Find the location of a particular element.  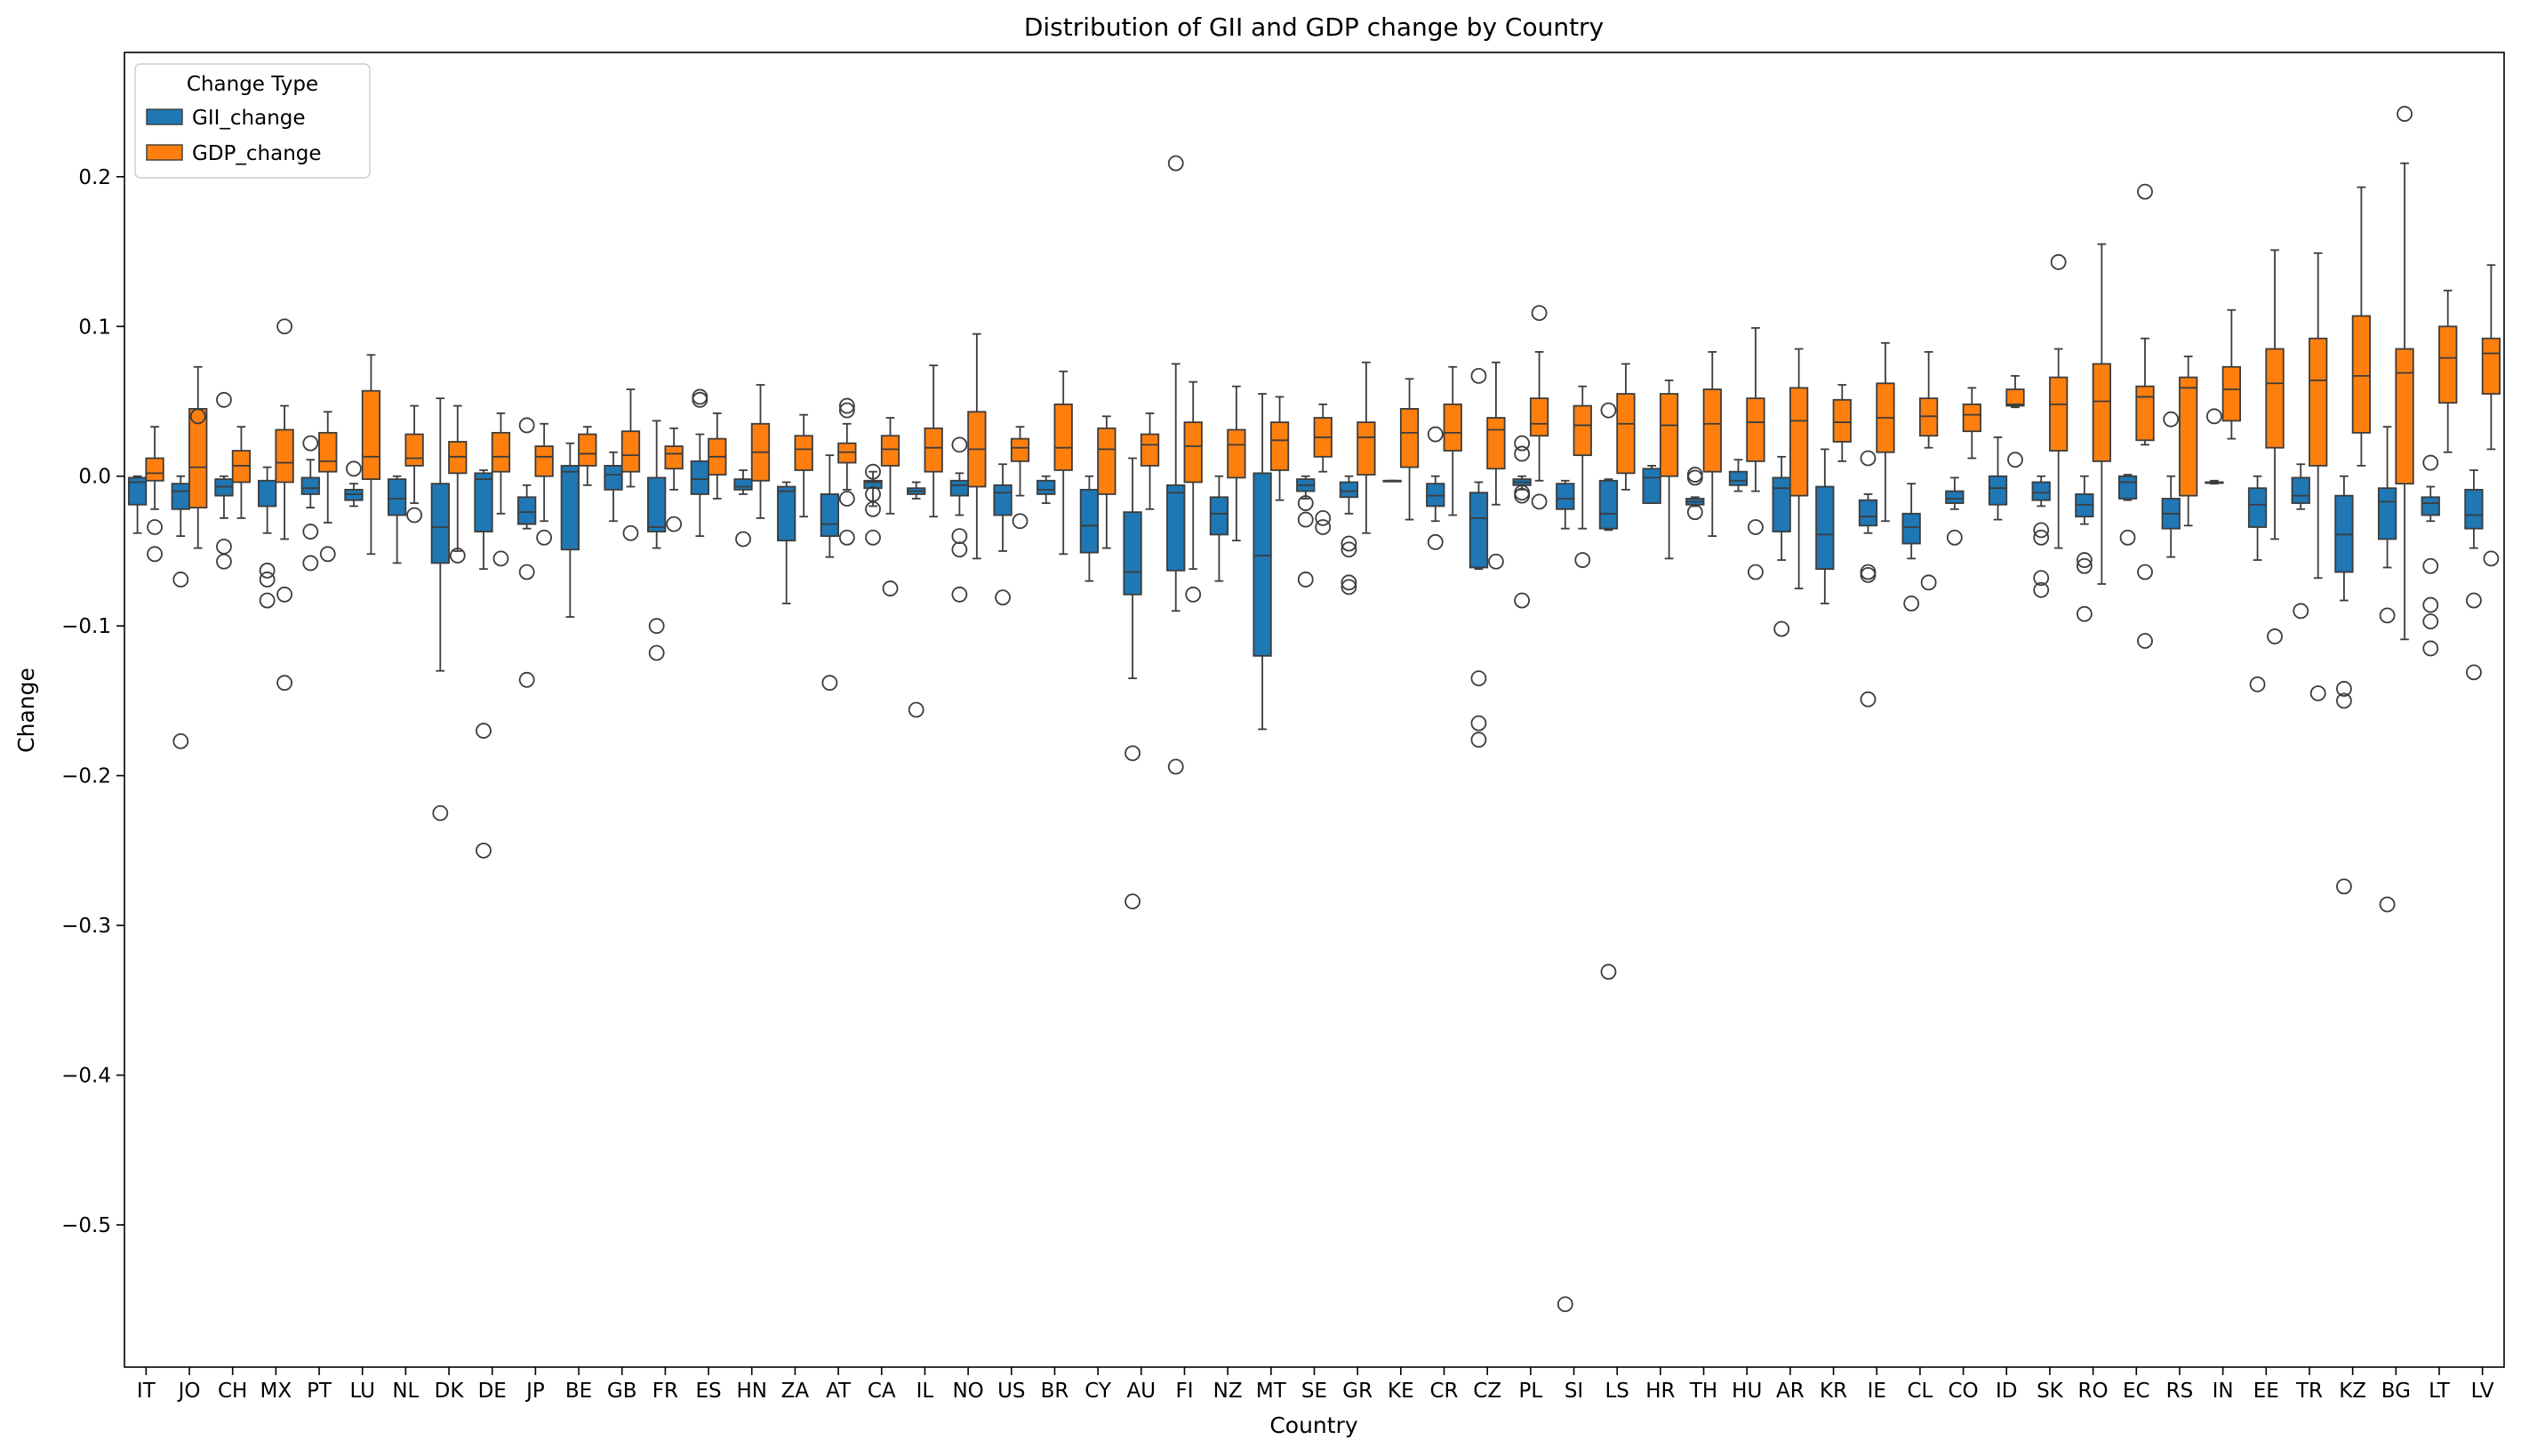

x-tick-label: JO is located at coordinates (189, 1391).